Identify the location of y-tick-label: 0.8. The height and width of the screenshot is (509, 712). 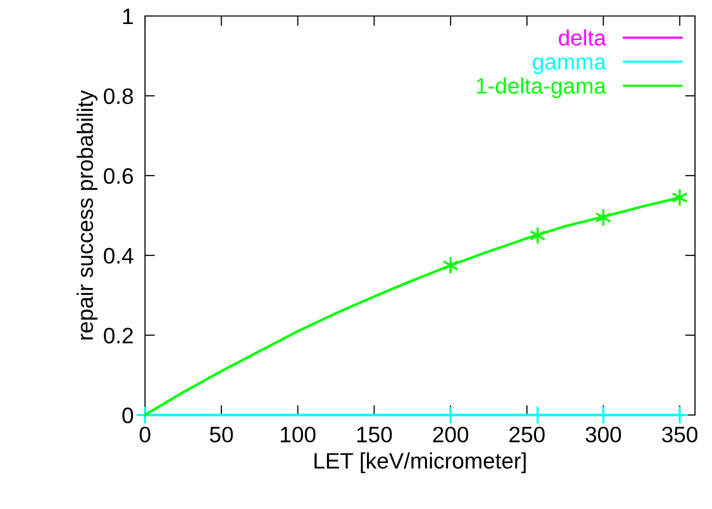
(118, 96).